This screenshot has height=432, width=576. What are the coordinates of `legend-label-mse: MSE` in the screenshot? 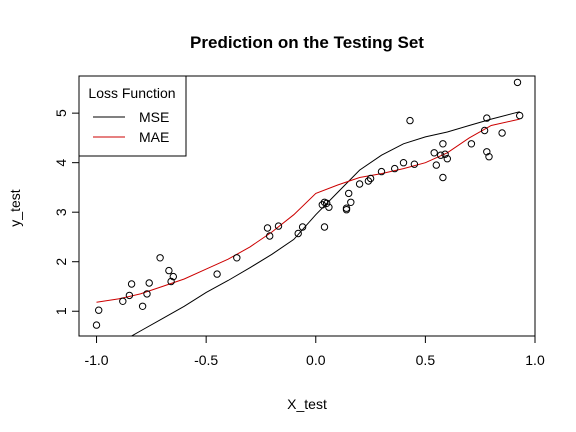 It's located at (154, 117).